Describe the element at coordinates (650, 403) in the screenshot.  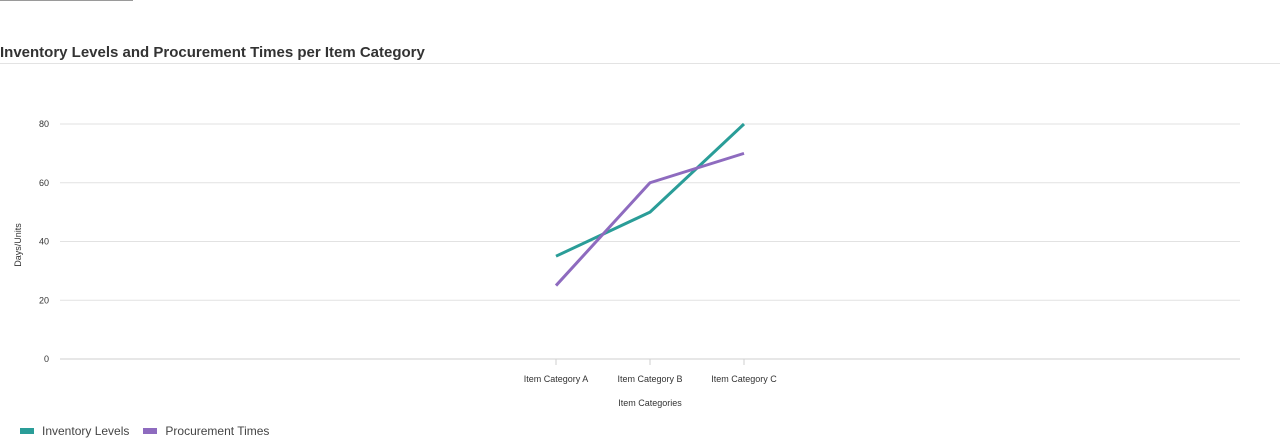
I see `x-axis-title: Item Categories` at that location.